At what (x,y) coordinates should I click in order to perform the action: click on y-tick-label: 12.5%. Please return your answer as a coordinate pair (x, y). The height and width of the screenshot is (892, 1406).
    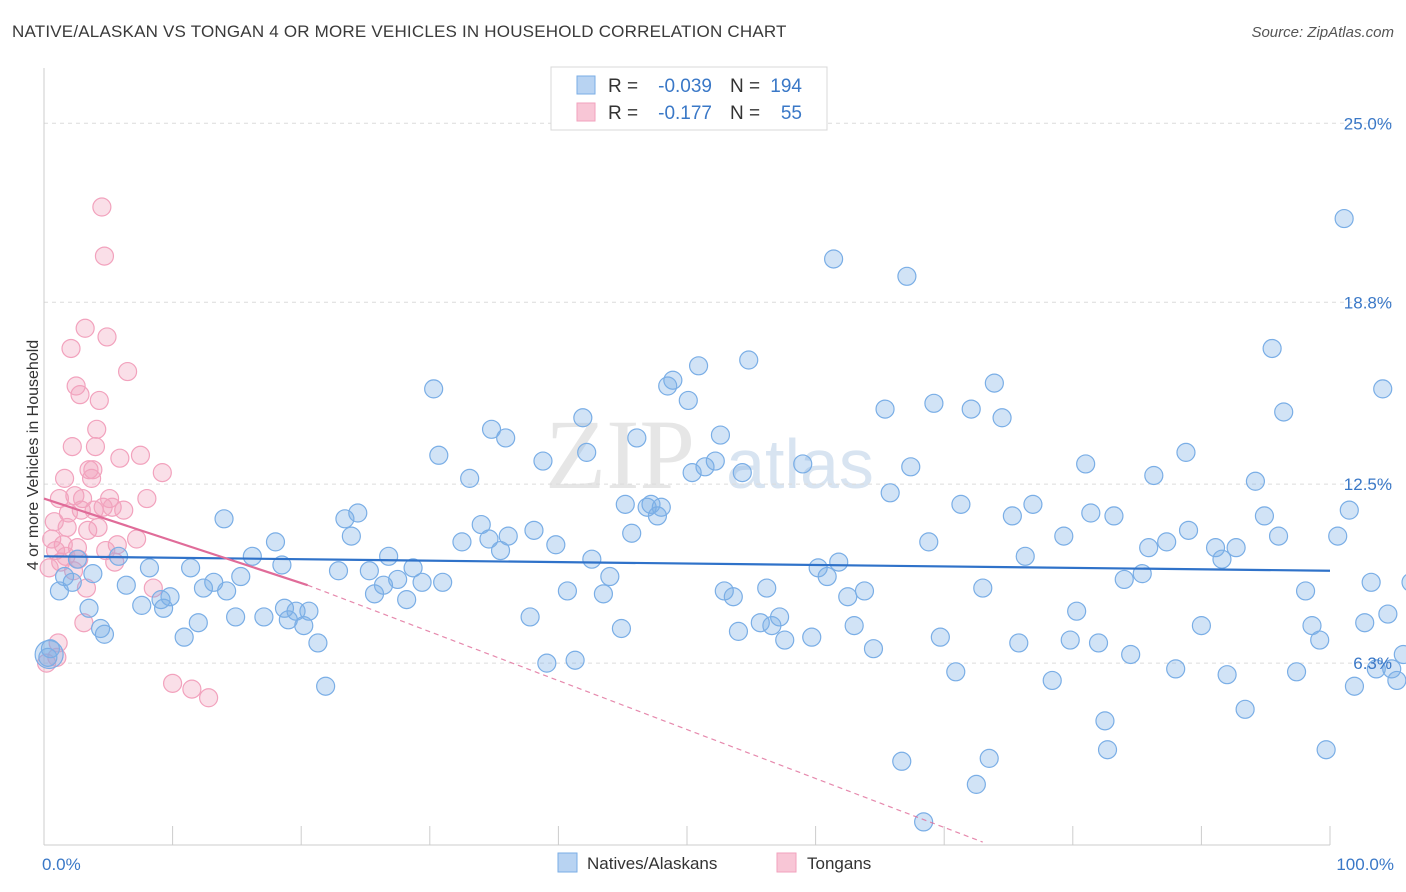
    Looking at the image, I should click on (1368, 484).